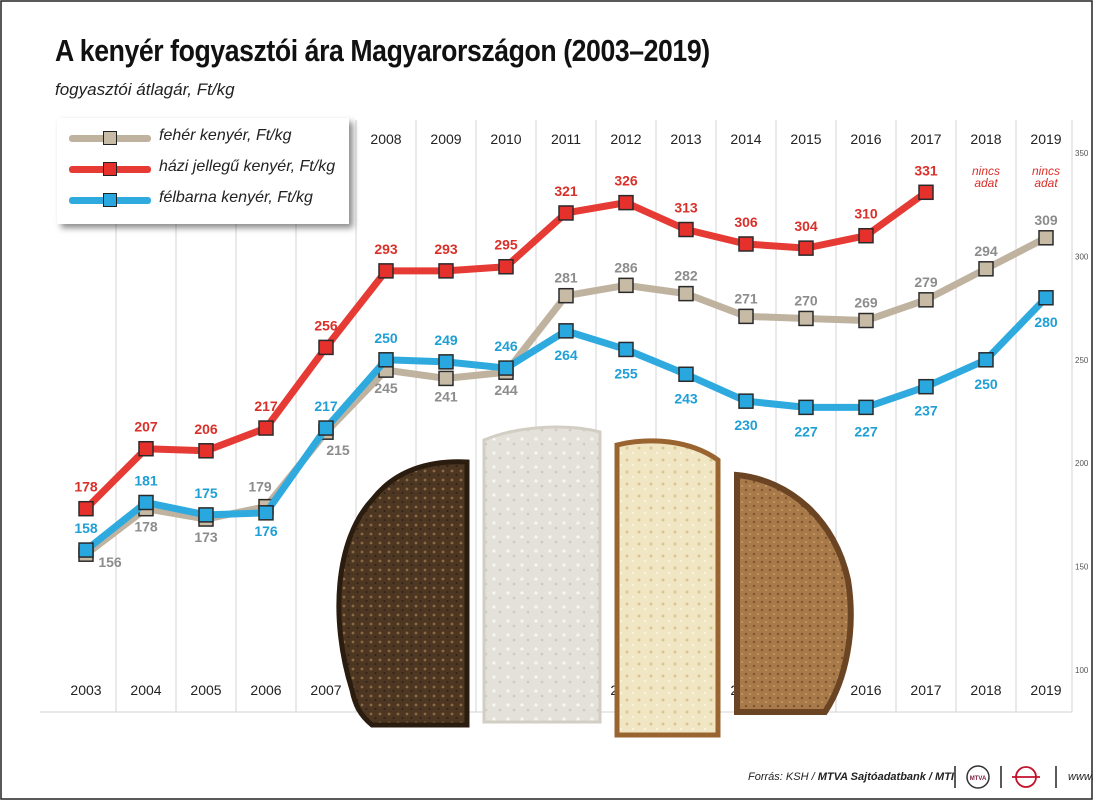 This screenshot has width=1093, height=800. I want to click on data-label: 293, so click(446, 249).